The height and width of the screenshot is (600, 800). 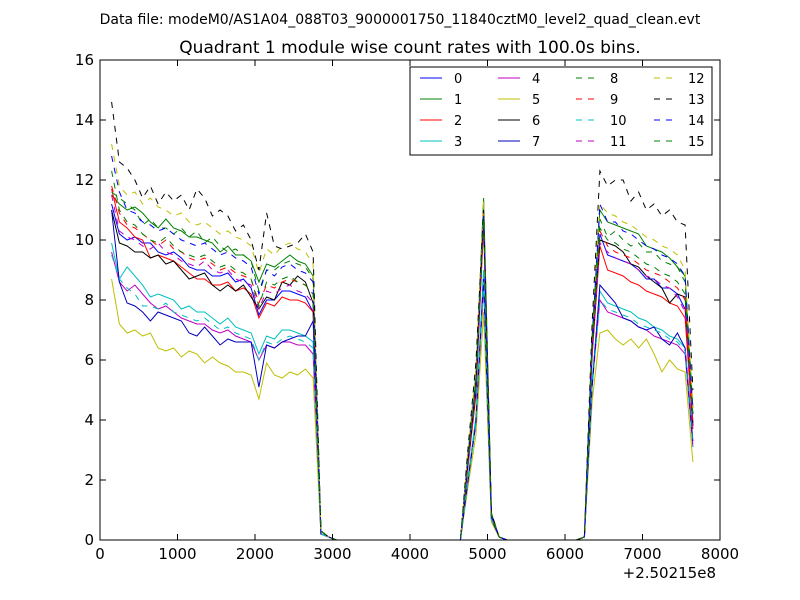 What do you see at coordinates (458, 79) in the screenshot?
I see `legend-label-0: 0` at bounding box center [458, 79].